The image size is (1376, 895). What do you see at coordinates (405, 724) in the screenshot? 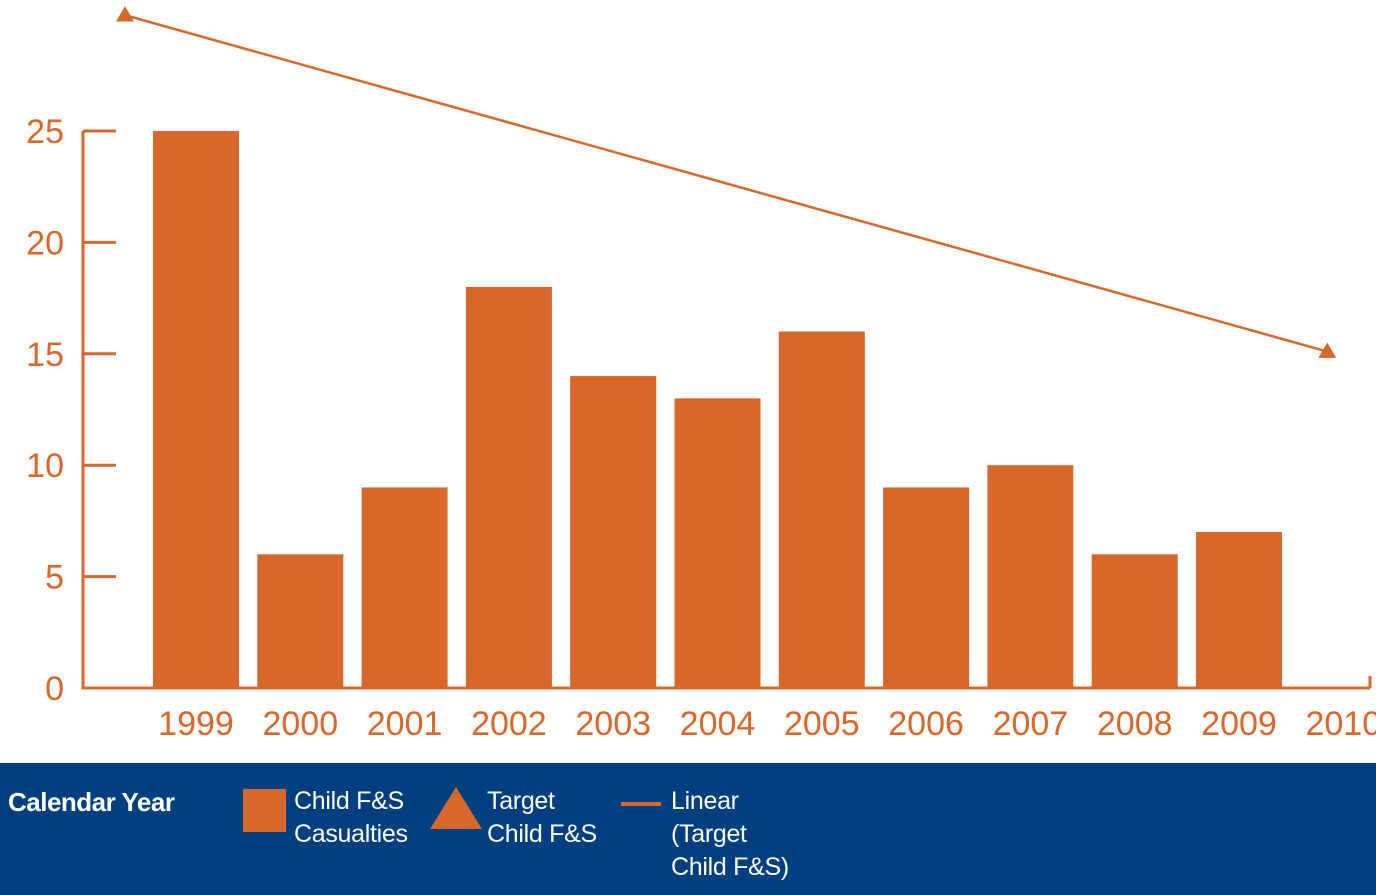
I see `x-tick-label-2001: 2001` at bounding box center [405, 724].